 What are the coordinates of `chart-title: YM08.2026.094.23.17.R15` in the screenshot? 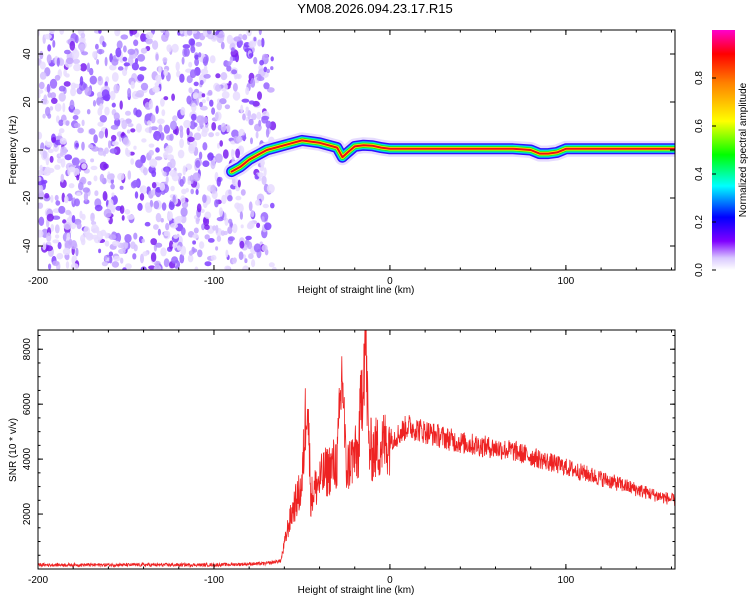 It's located at (375, 8).